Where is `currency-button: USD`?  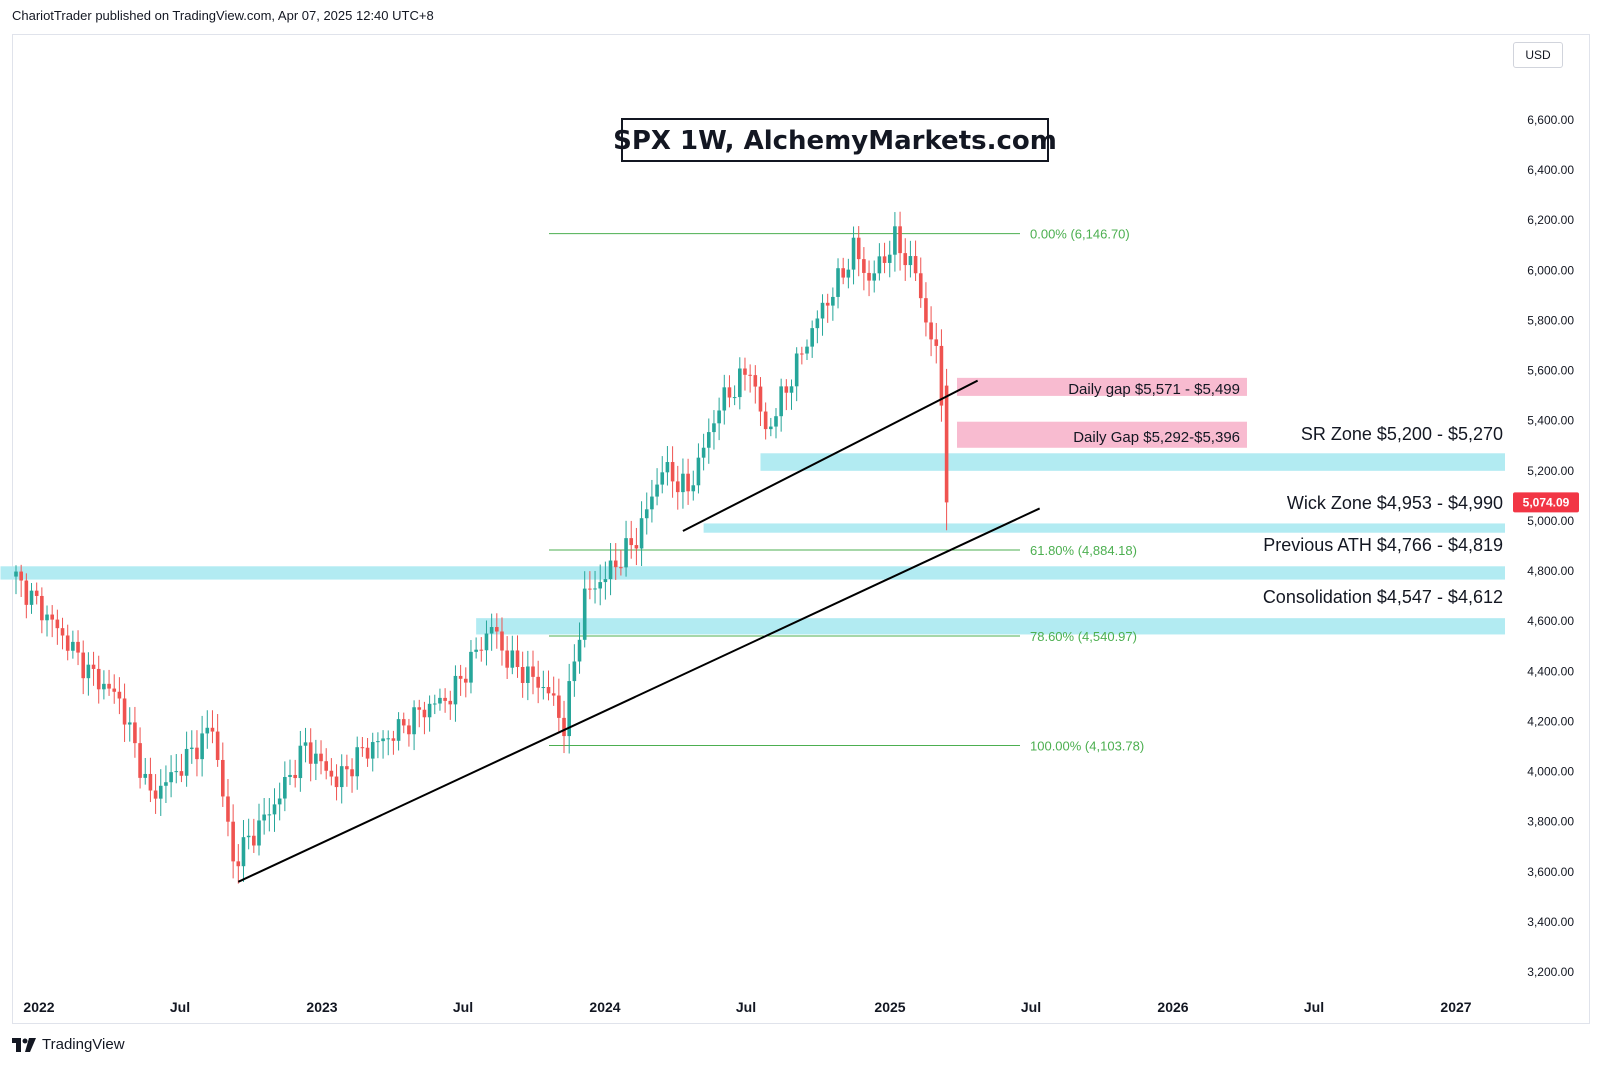 currency-button: USD is located at coordinates (1538, 55).